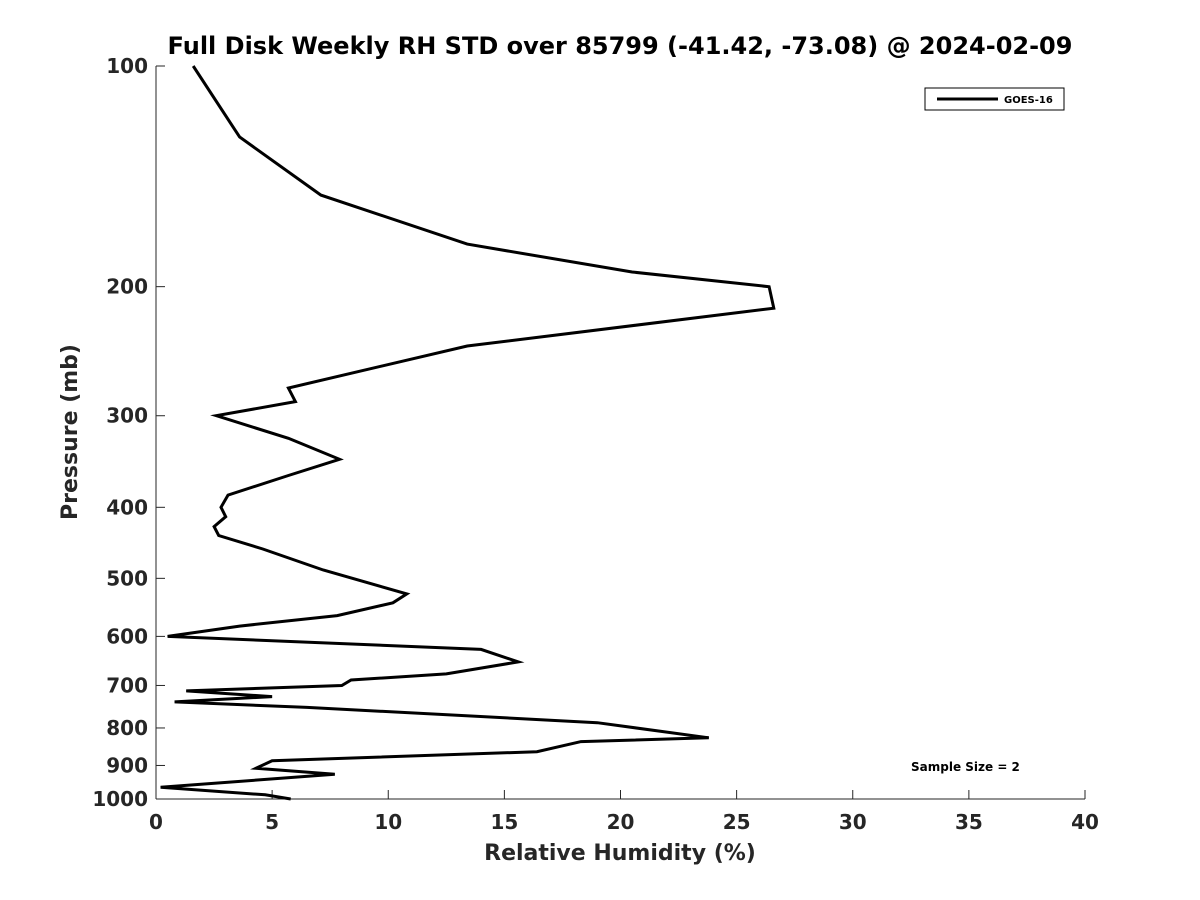  Describe the element at coordinates (127, 636) in the screenshot. I see `y-tick-label: 600` at that location.